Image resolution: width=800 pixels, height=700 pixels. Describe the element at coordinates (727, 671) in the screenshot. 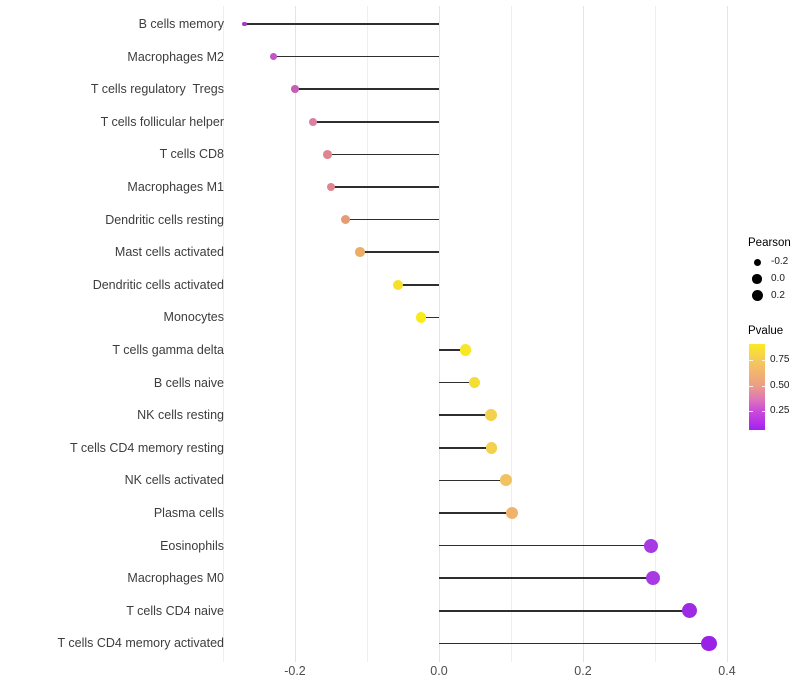

I see `x-tick-label: 0.4` at that location.